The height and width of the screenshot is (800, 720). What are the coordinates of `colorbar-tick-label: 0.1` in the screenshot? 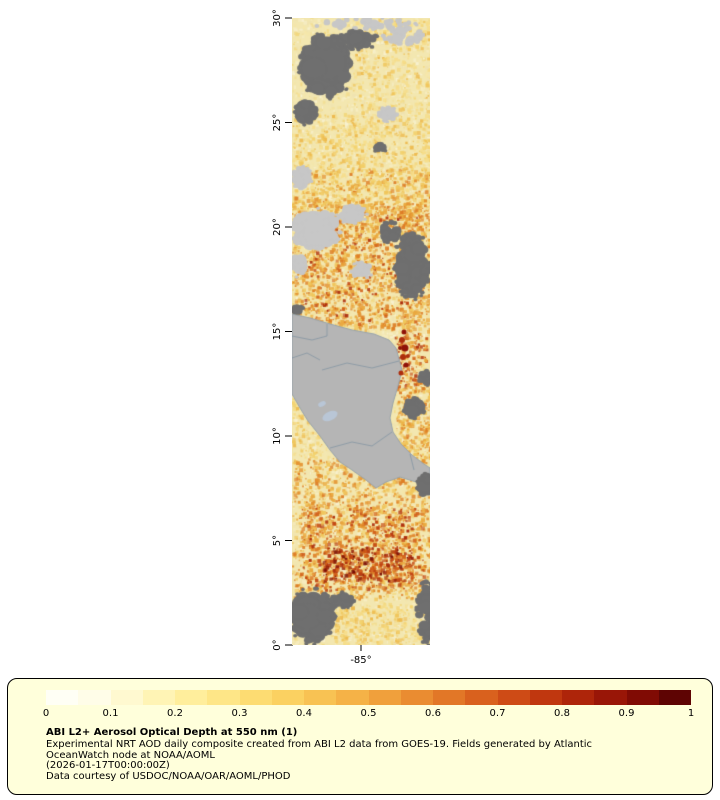 It's located at (110, 713).